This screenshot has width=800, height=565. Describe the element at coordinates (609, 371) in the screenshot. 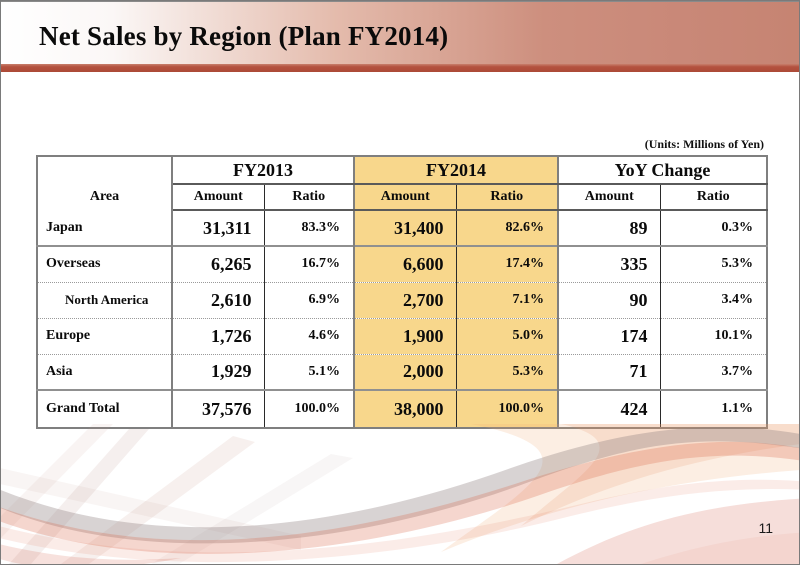

I see `cell-yoy-amount: 71` at that location.